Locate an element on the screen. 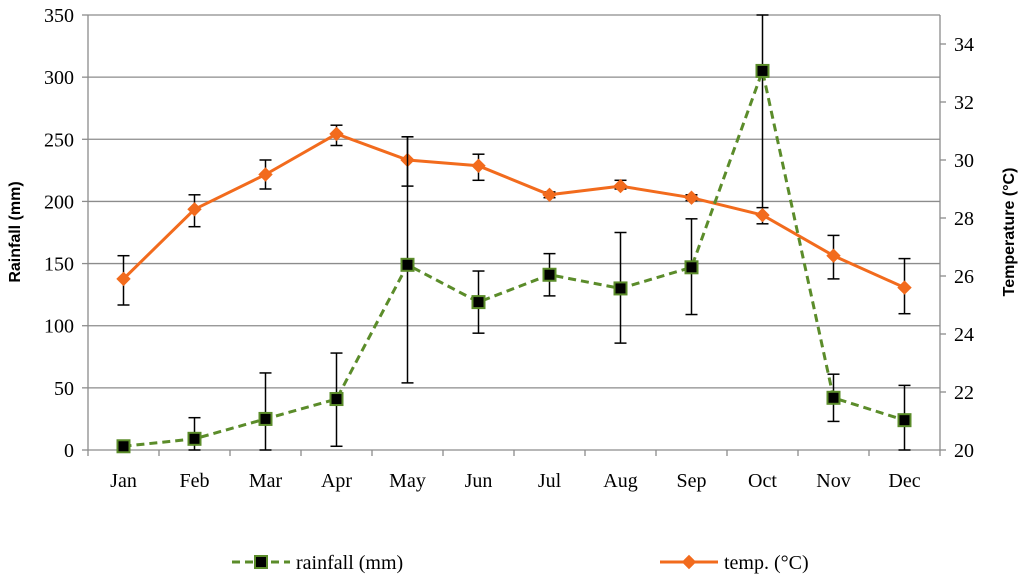  left-axis-title: Rainfall (mm) is located at coordinates (15, 231).